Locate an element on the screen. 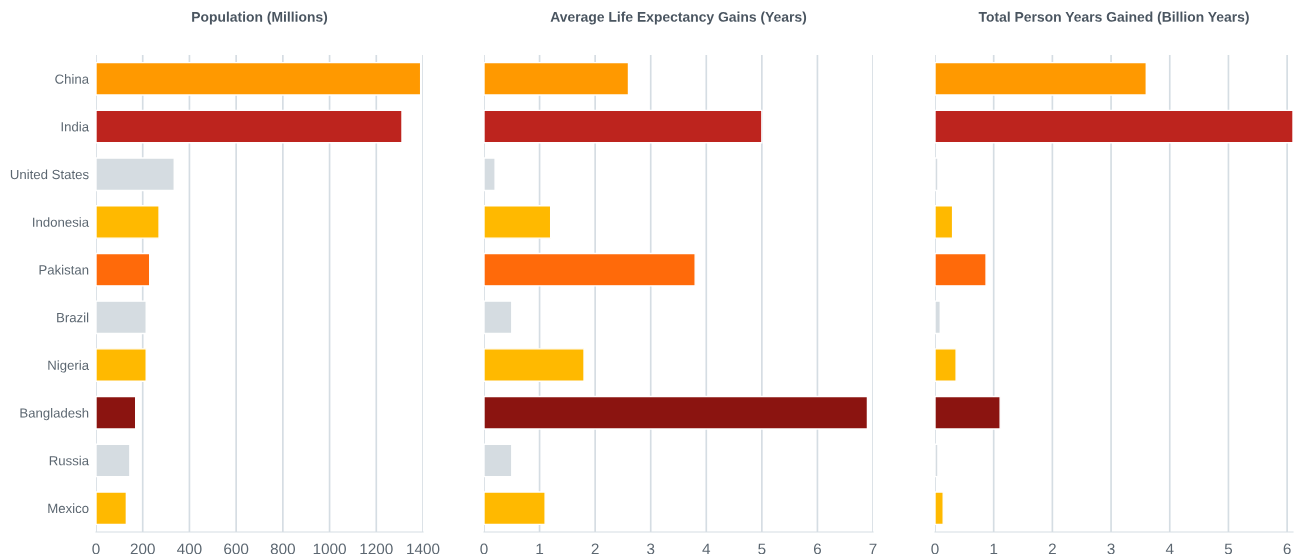 This screenshot has height=554, width=1294. y-tick-label: United States is located at coordinates (49, 174).